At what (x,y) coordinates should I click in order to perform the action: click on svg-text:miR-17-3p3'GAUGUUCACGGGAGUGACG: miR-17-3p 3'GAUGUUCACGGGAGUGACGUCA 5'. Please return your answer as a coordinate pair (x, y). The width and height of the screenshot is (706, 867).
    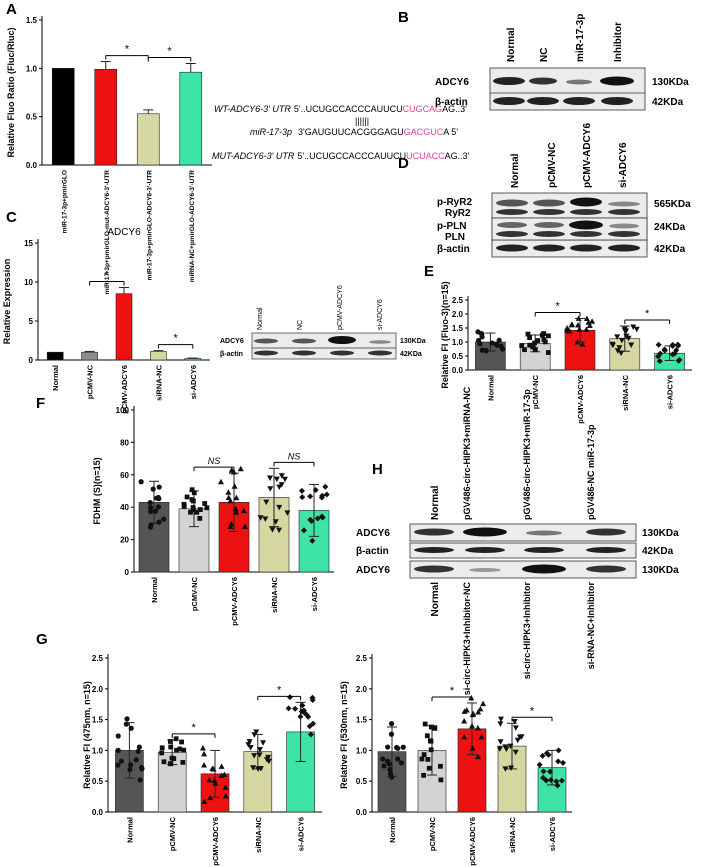
    Looking at the image, I should click on (354, 132).